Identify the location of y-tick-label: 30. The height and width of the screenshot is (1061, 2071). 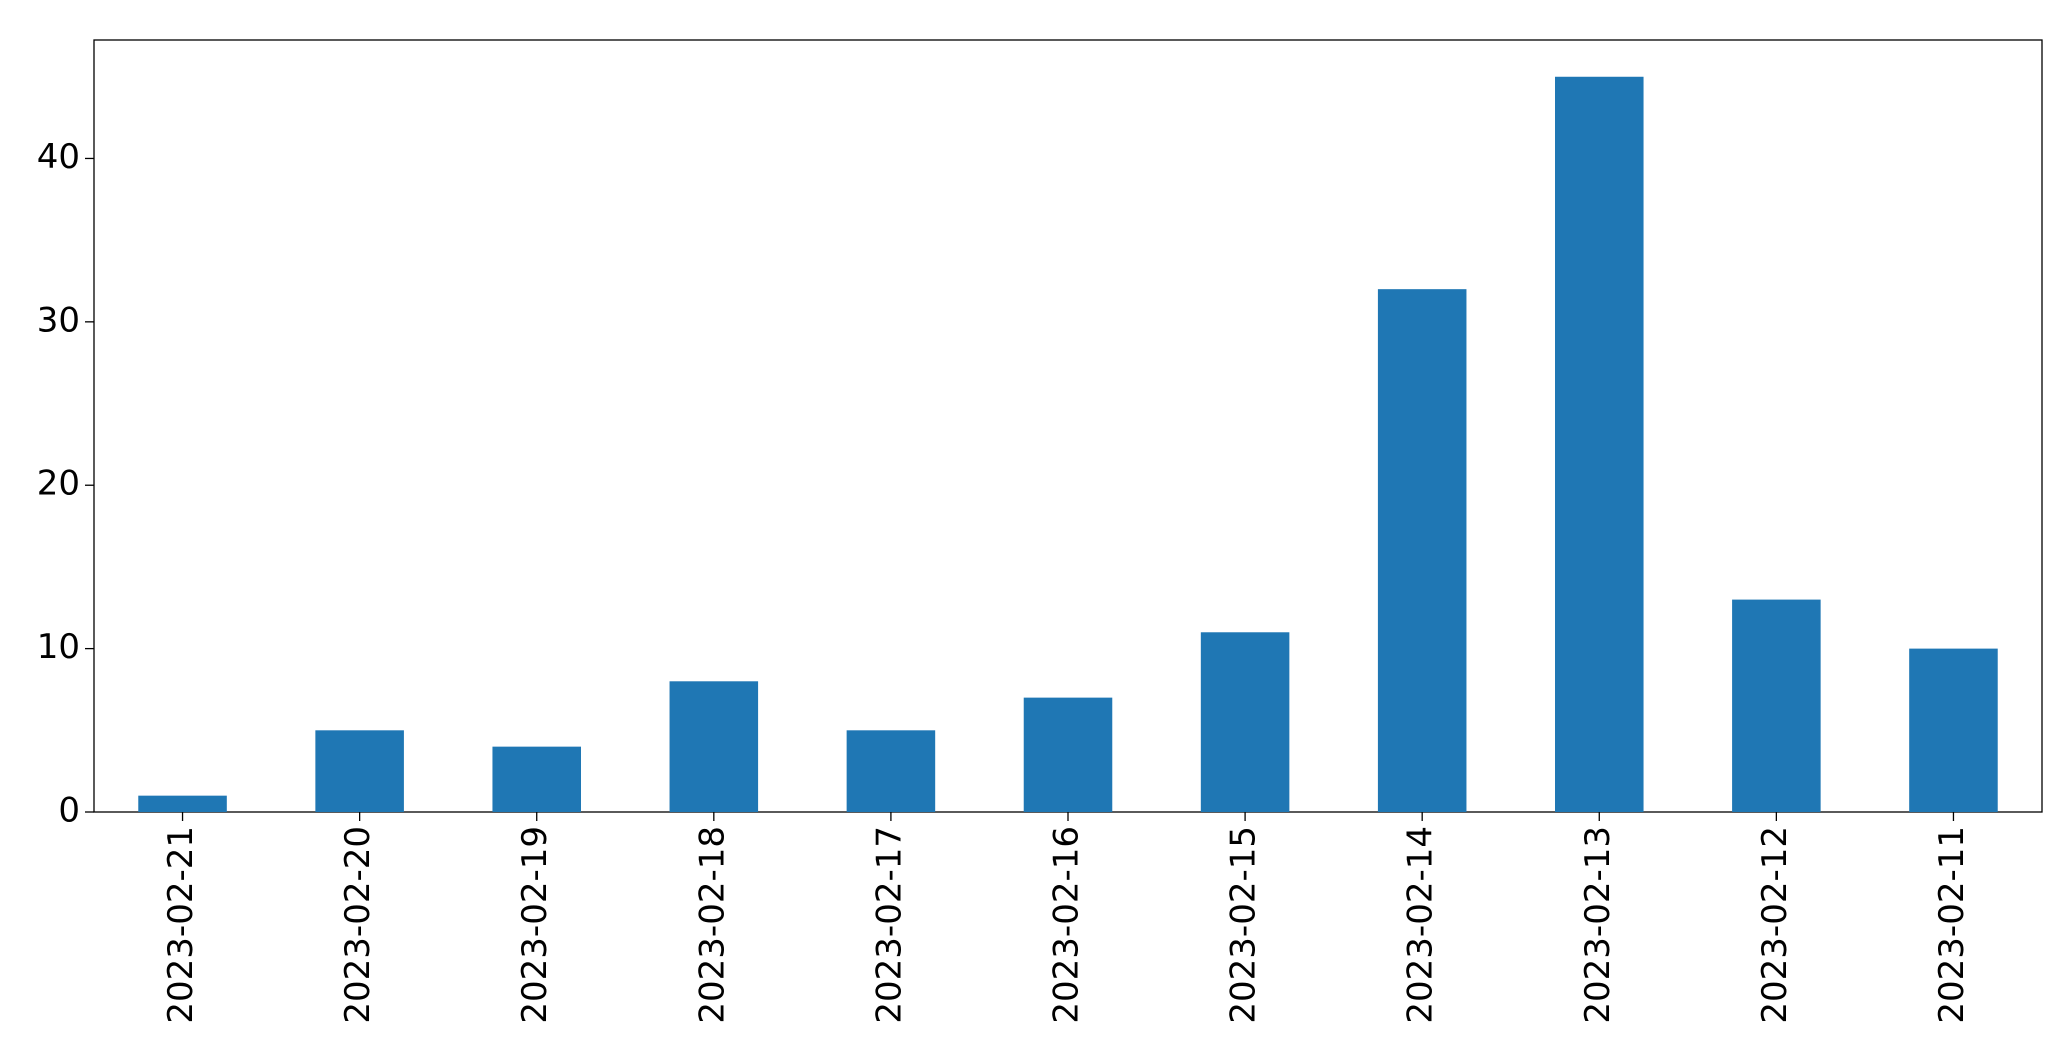
(58, 320).